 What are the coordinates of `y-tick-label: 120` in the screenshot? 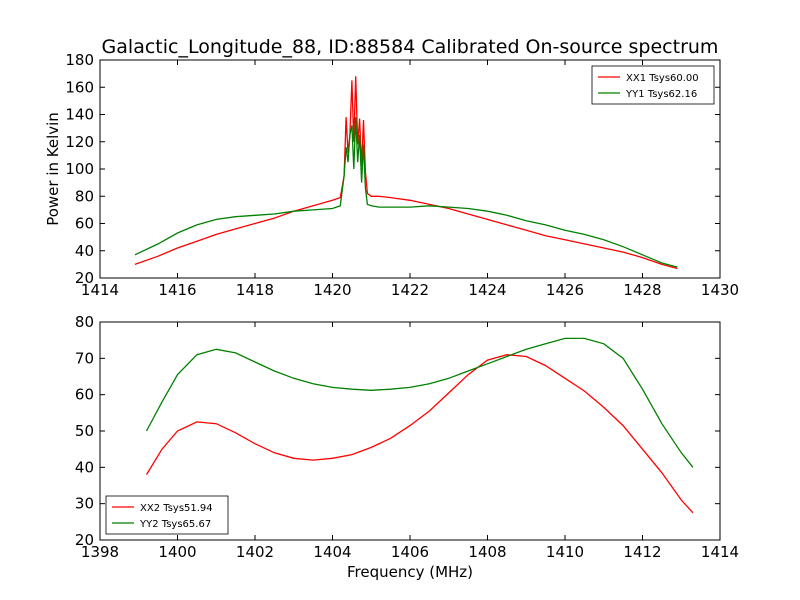 It's located at (79, 142).